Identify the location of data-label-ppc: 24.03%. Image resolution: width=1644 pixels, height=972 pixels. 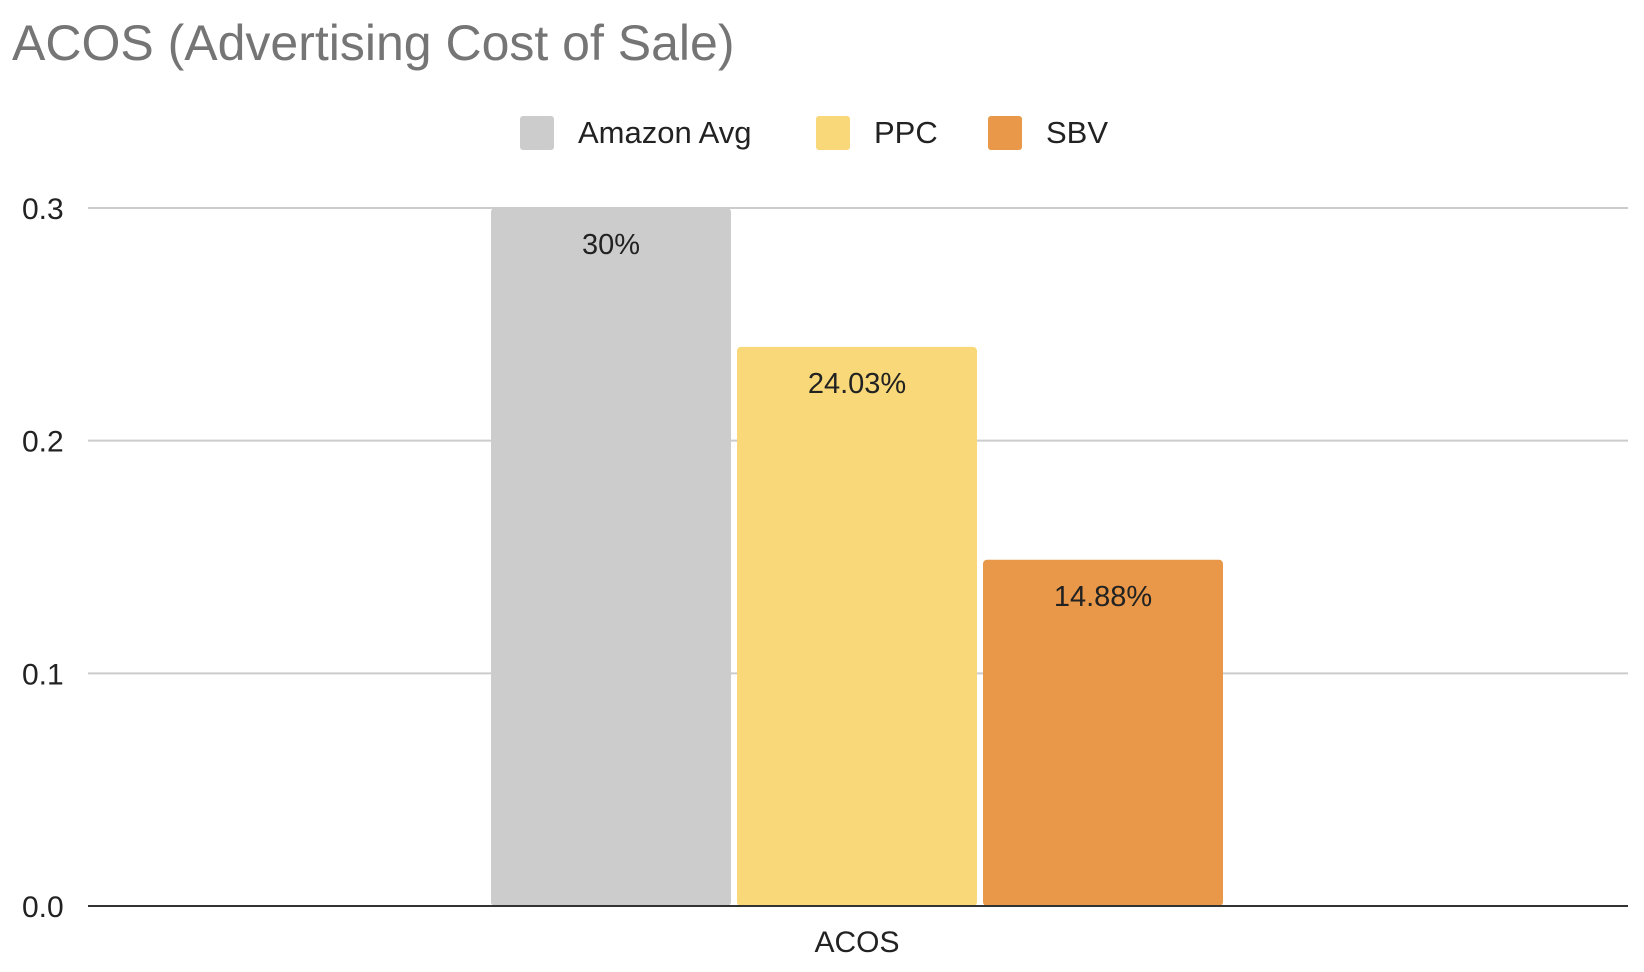
(857, 384).